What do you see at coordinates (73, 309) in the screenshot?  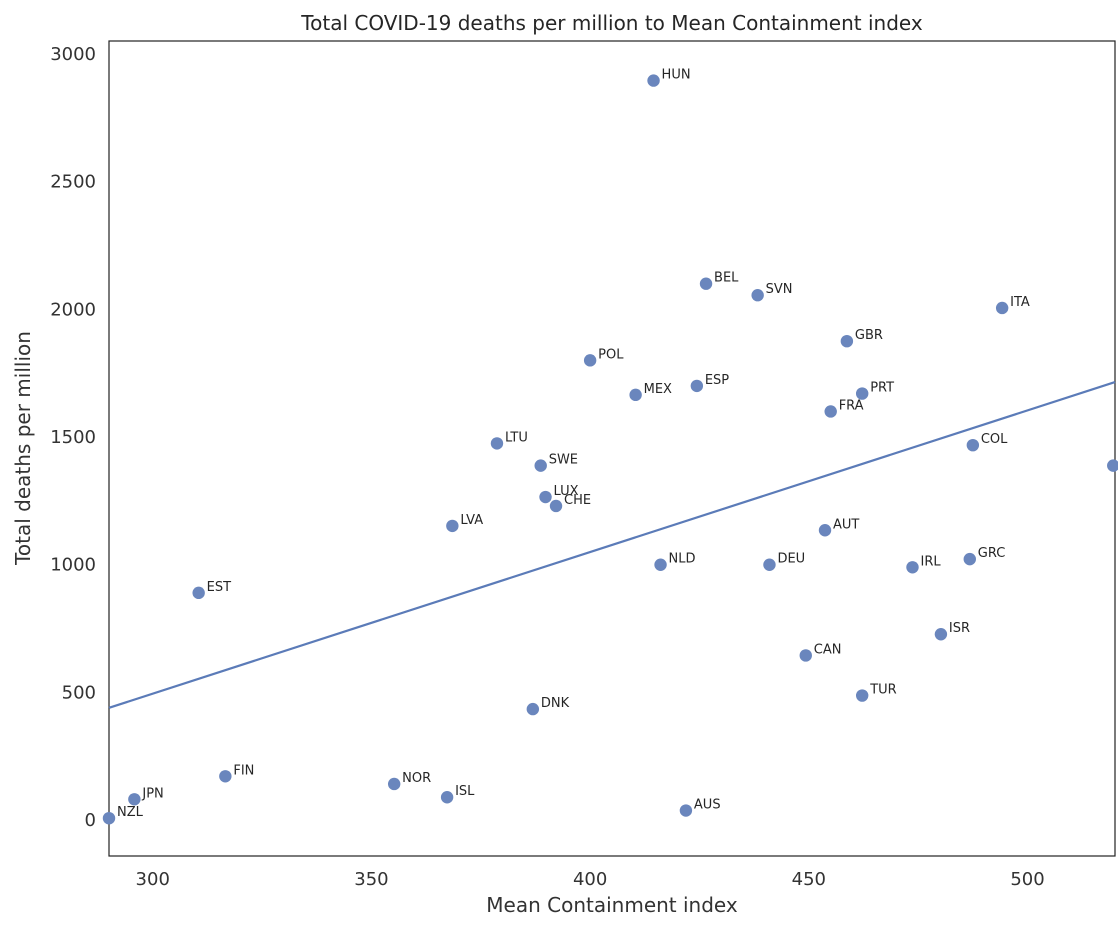 I see `y-tick-label: 2000` at bounding box center [73, 309].